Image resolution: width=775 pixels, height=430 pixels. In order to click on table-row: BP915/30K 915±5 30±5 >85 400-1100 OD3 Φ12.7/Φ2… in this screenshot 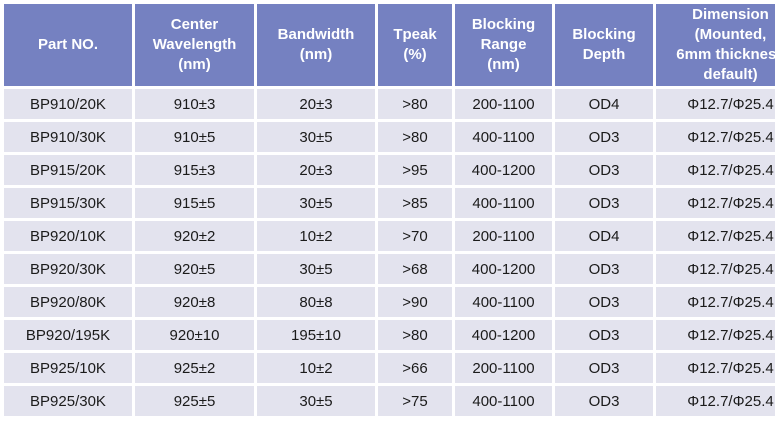, I will do `click(388, 203)`.